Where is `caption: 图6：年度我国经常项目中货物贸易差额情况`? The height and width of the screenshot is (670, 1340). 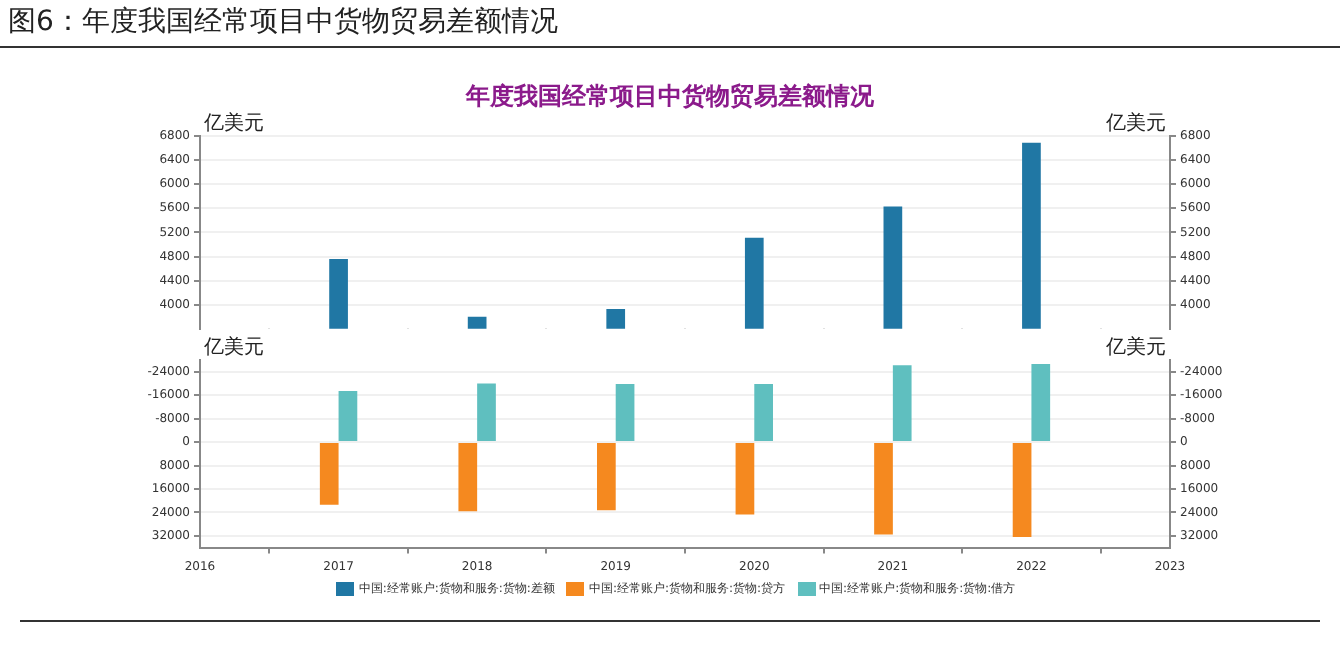
caption: 图6：年度我国经常项目中货物贸易差额情况 is located at coordinates (670, 24).